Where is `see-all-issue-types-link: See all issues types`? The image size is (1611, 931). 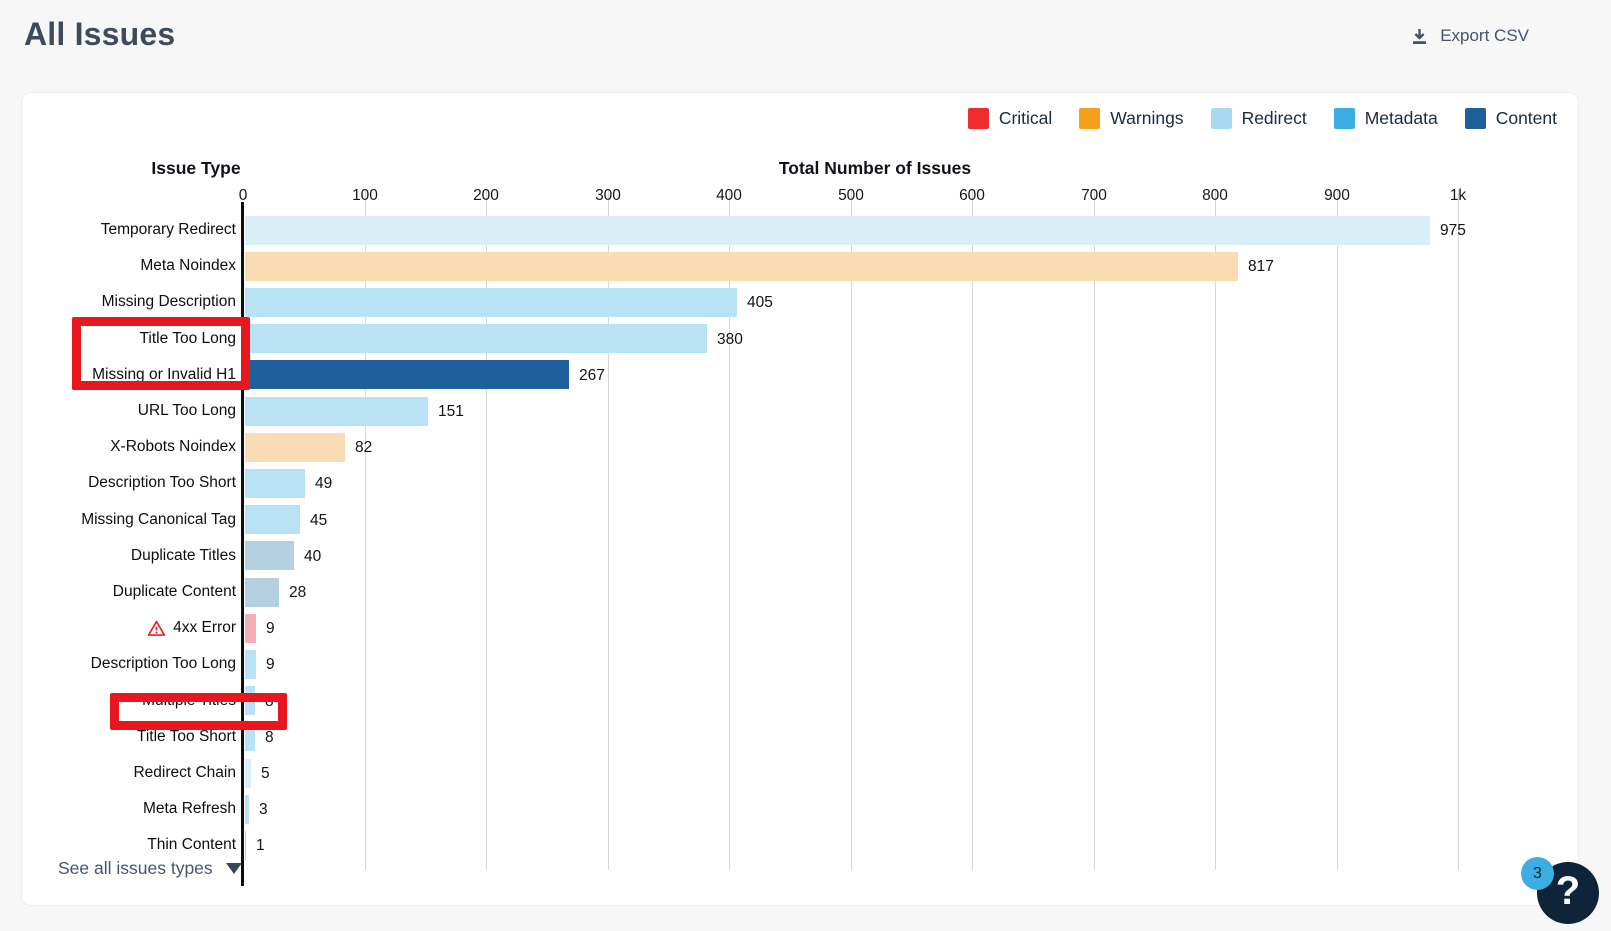
see-all-issue-types-link: See all issues types is located at coordinates (150, 868).